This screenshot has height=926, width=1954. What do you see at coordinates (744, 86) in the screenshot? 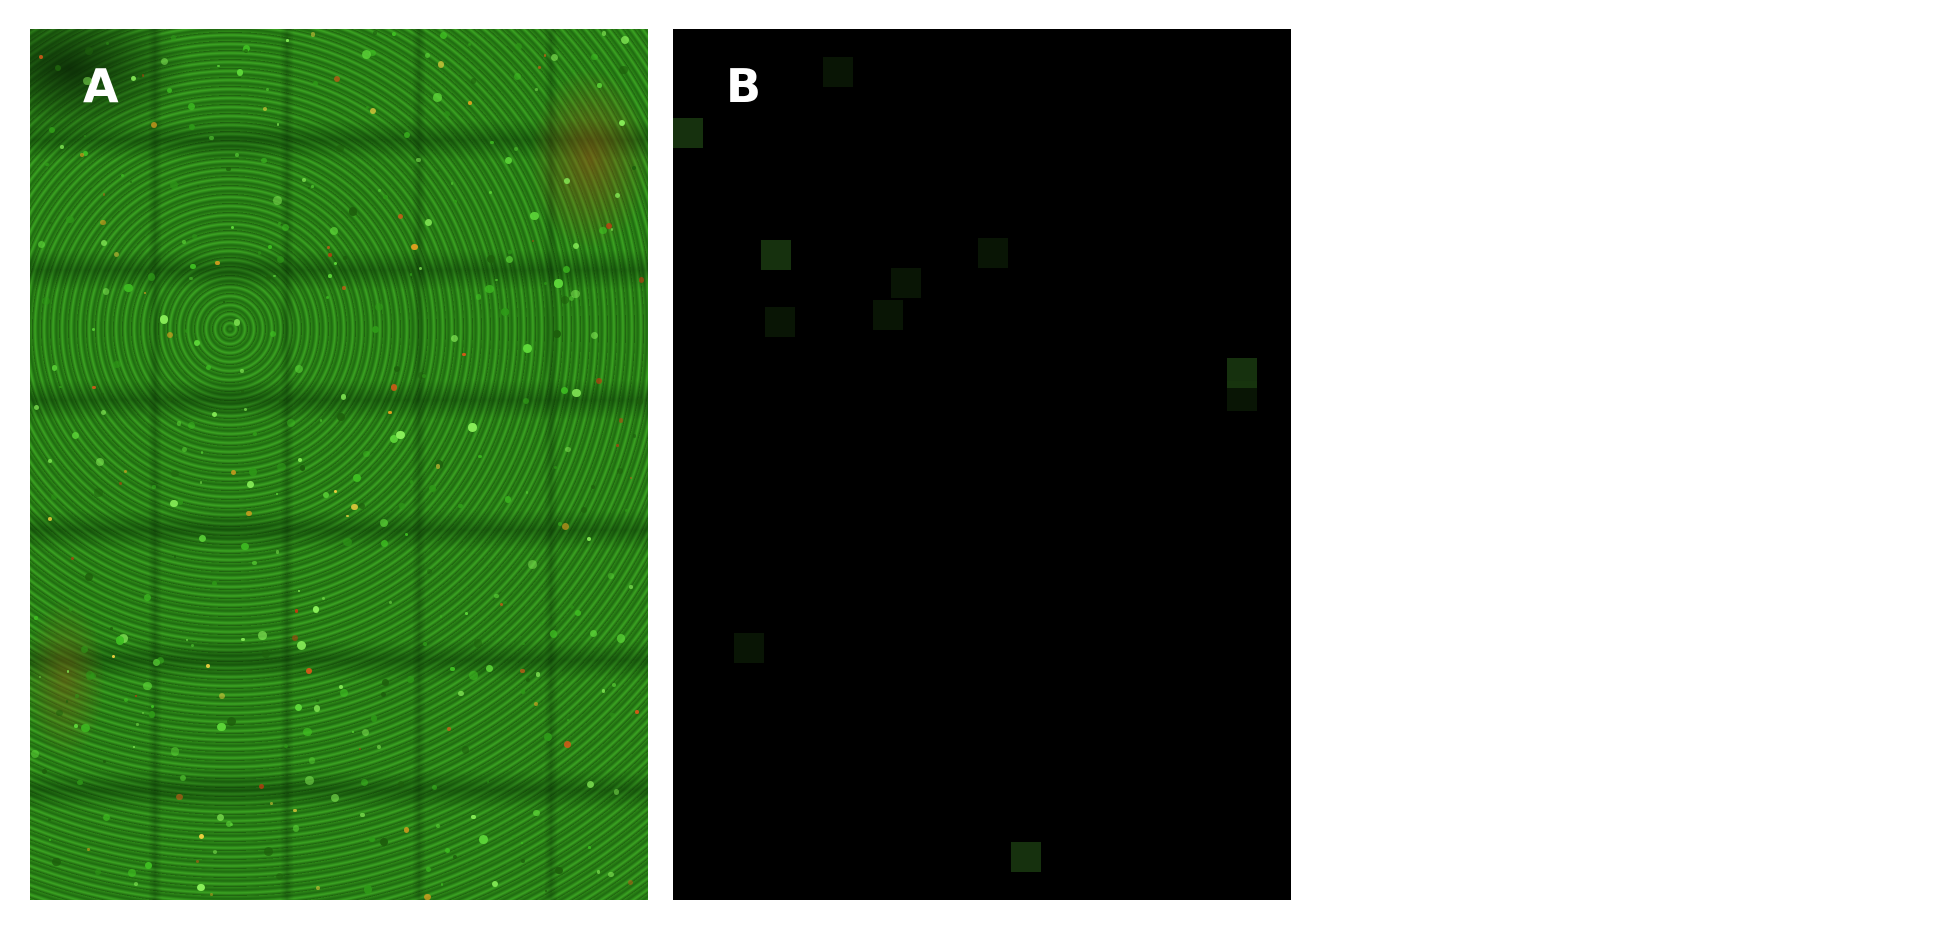
I see `panel-b-label: B` at bounding box center [744, 86].